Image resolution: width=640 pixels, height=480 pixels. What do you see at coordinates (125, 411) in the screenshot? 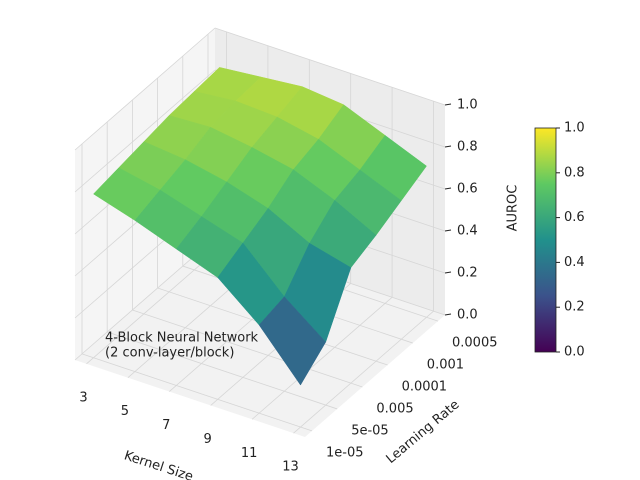
I see `x-tick-label: 5` at bounding box center [125, 411].